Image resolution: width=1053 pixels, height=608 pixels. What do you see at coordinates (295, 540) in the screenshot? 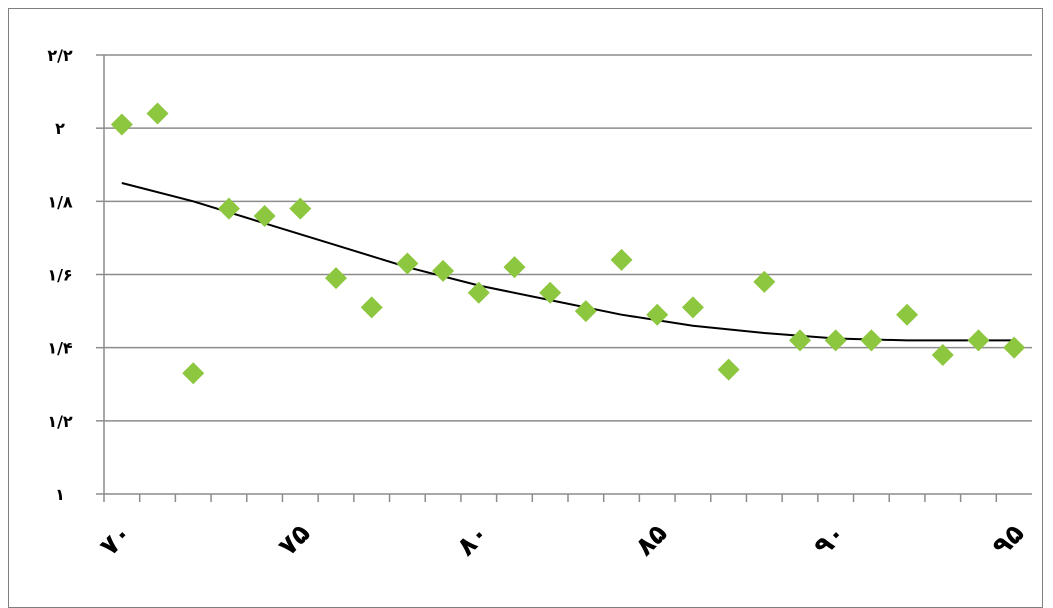
I see `x-tick-label: ۷۵` at bounding box center [295, 540].